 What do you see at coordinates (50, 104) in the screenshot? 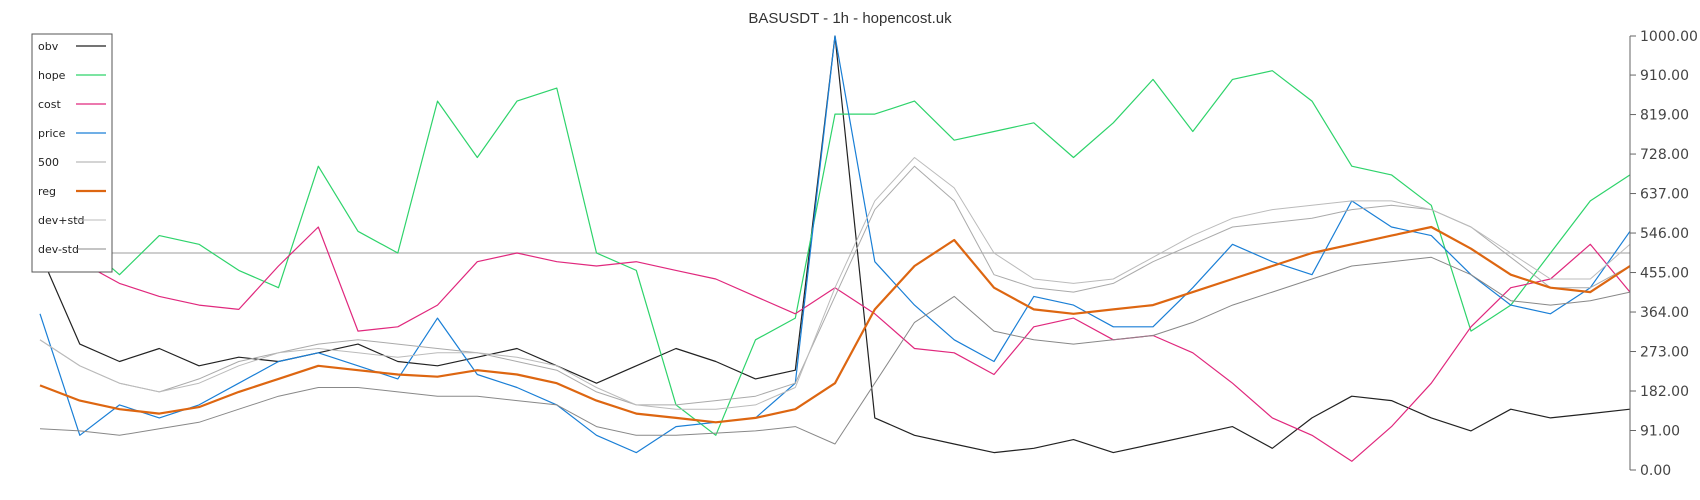
I see `legend-label: cost` at bounding box center [50, 104].